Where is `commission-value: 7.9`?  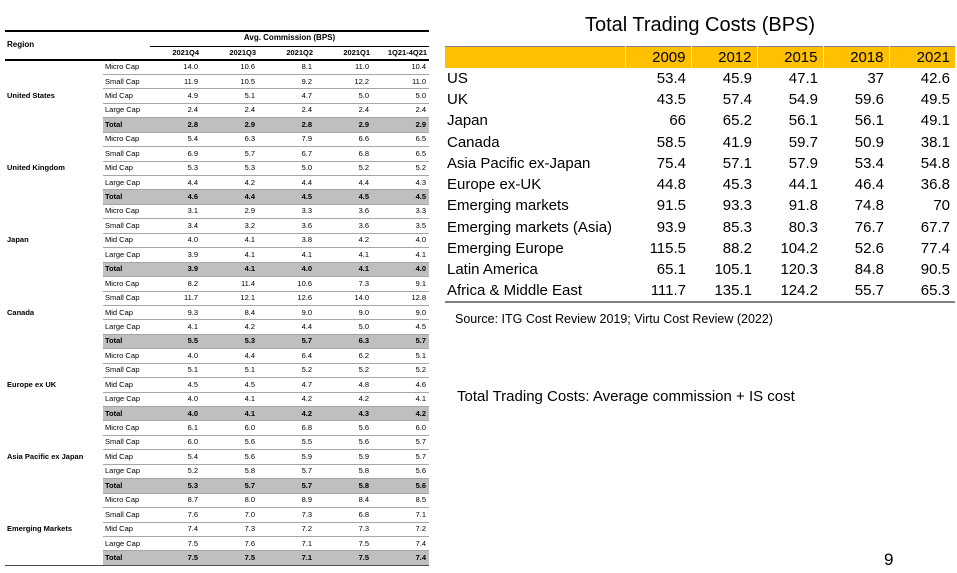 commission-value: 7.9 is located at coordinates (287, 139).